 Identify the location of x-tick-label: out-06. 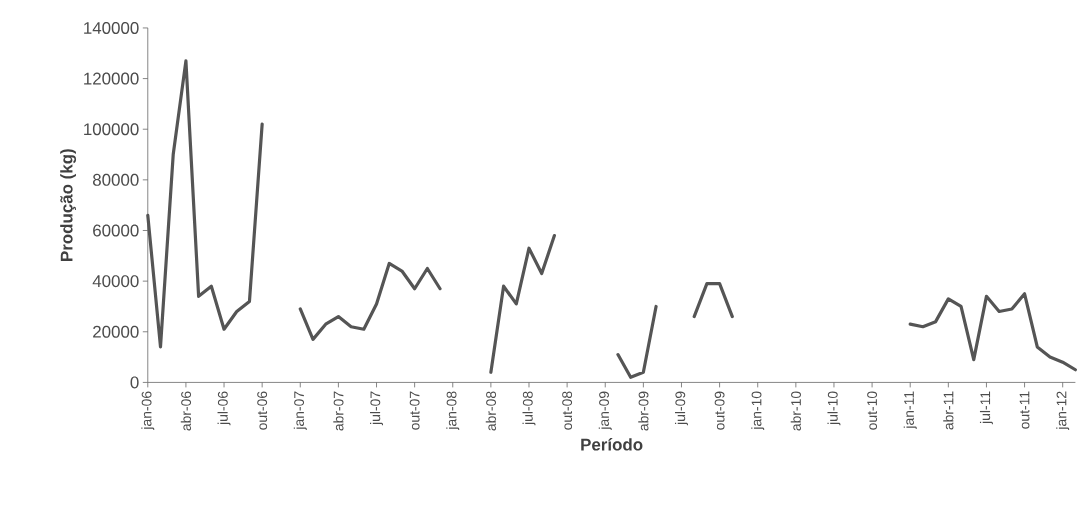
(262, 410).